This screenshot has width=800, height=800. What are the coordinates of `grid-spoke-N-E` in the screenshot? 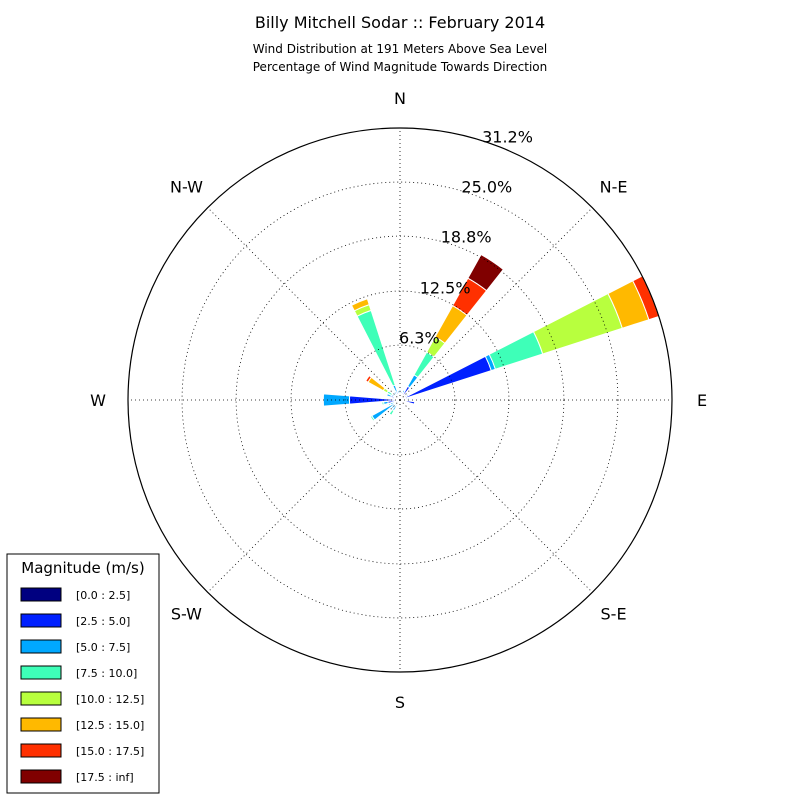 It's located at (496, 304).